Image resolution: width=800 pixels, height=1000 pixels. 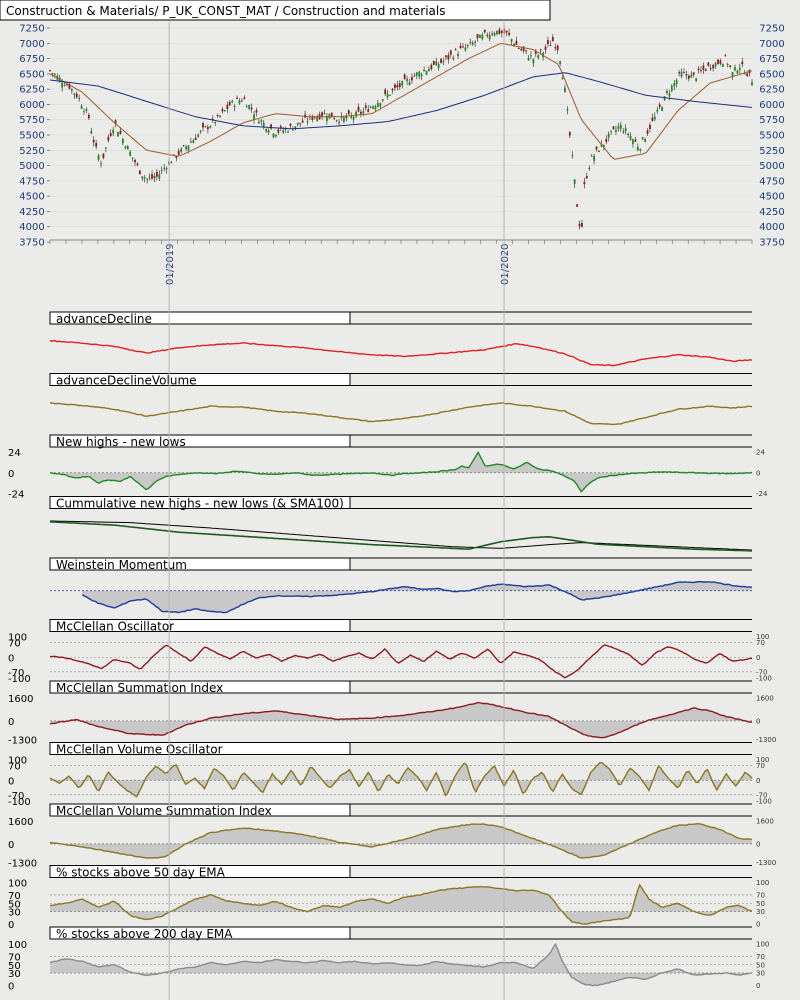 What do you see at coordinates (771, 90) in the screenshot?
I see `price-tick-right: 6250` at bounding box center [771, 90].